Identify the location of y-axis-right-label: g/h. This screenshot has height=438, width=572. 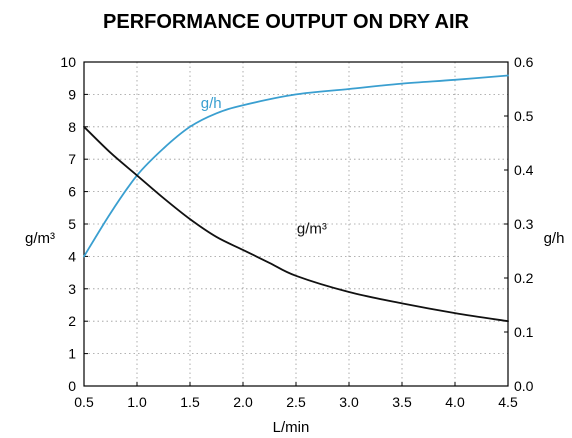
(554, 238).